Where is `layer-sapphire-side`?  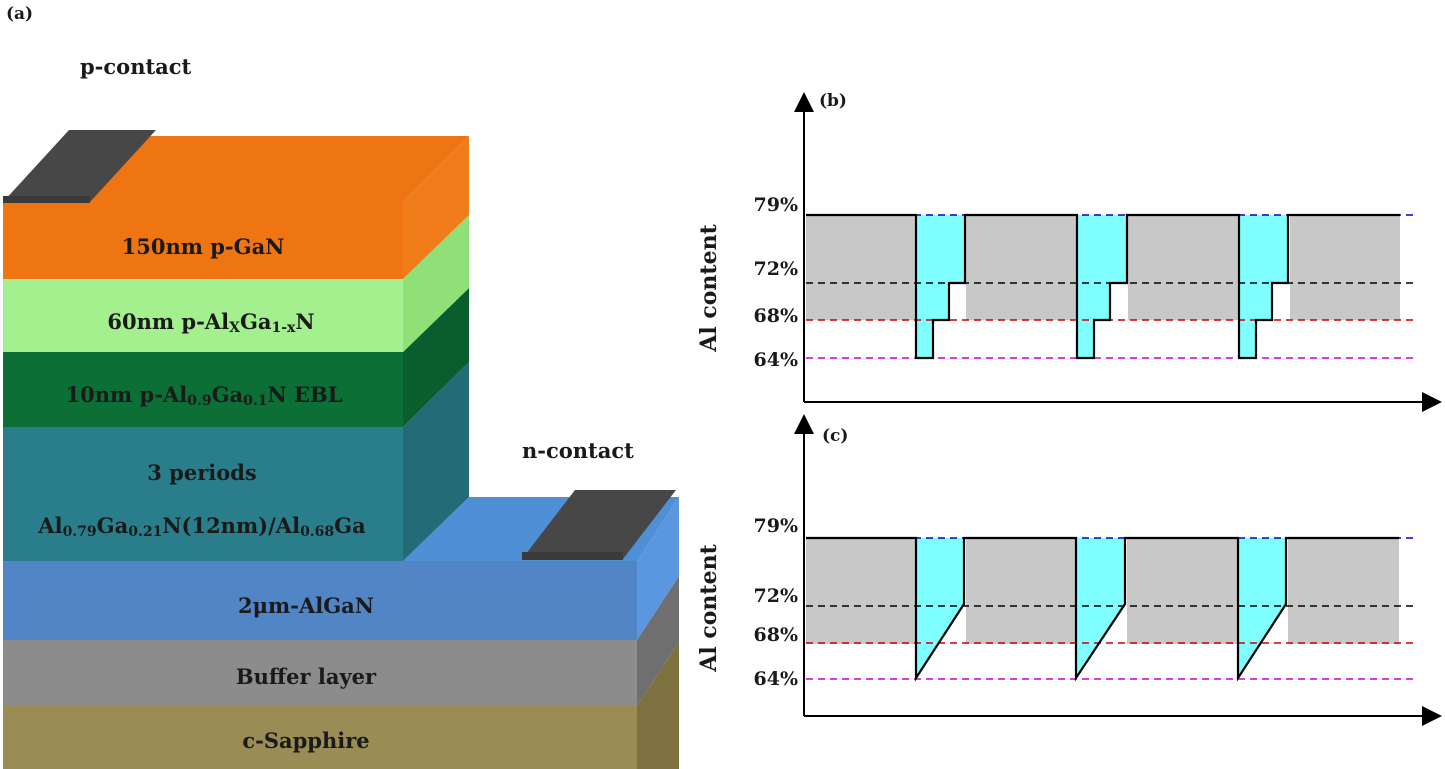 layer-sapphire-side is located at coordinates (658, 705).